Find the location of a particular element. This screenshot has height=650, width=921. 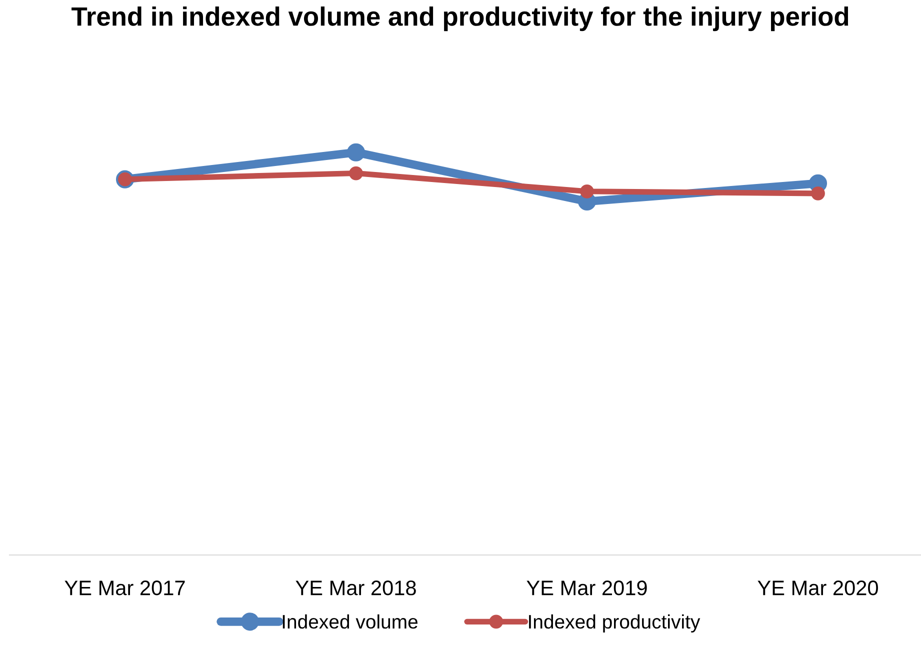

x-tick-label: YE Mar 2018 is located at coordinates (356, 588).